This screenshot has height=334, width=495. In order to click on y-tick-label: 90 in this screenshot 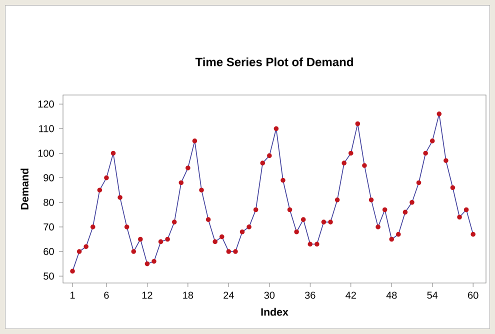, I will do `click(49, 178)`.